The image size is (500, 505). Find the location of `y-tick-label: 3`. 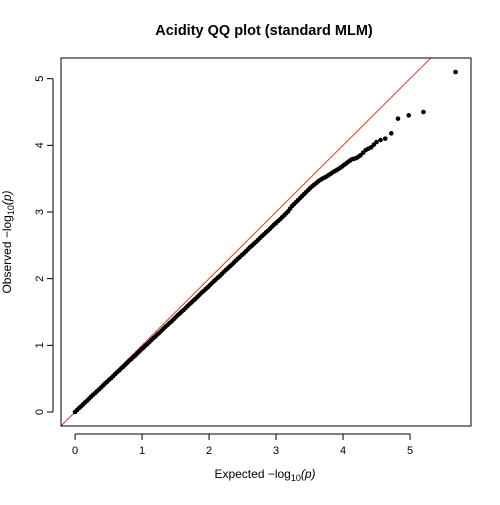

y-tick-label: 3 is located at coordinates (40, 212).